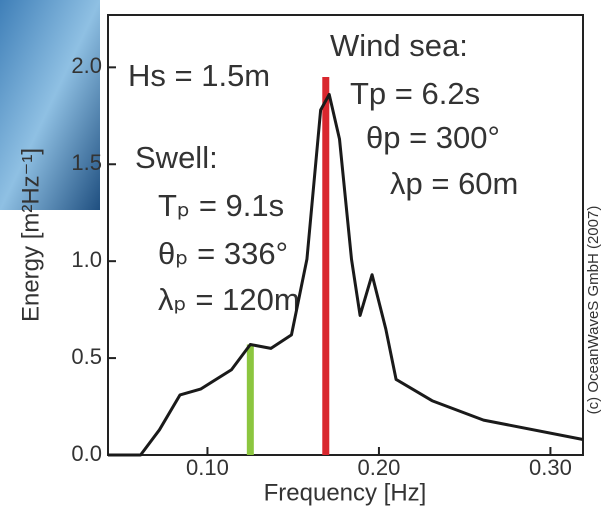 Image resolution: width=607 pixels, height=515 pixels. What do you see at coordinates (399, 45) in the screenshot?
I see `annotation: Wind sea:` at bounding box center [399, 45].